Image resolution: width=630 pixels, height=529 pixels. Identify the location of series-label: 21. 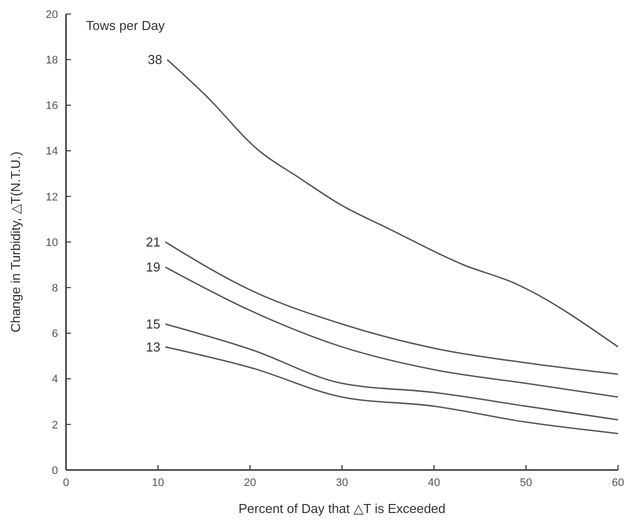
(153, 242).